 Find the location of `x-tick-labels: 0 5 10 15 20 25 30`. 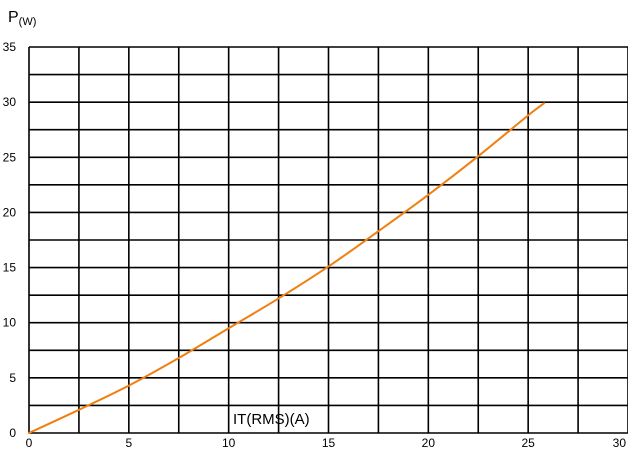

x-tick-labels: 0 5 10 15 20 25 30 is located at coordinates (326, 442).